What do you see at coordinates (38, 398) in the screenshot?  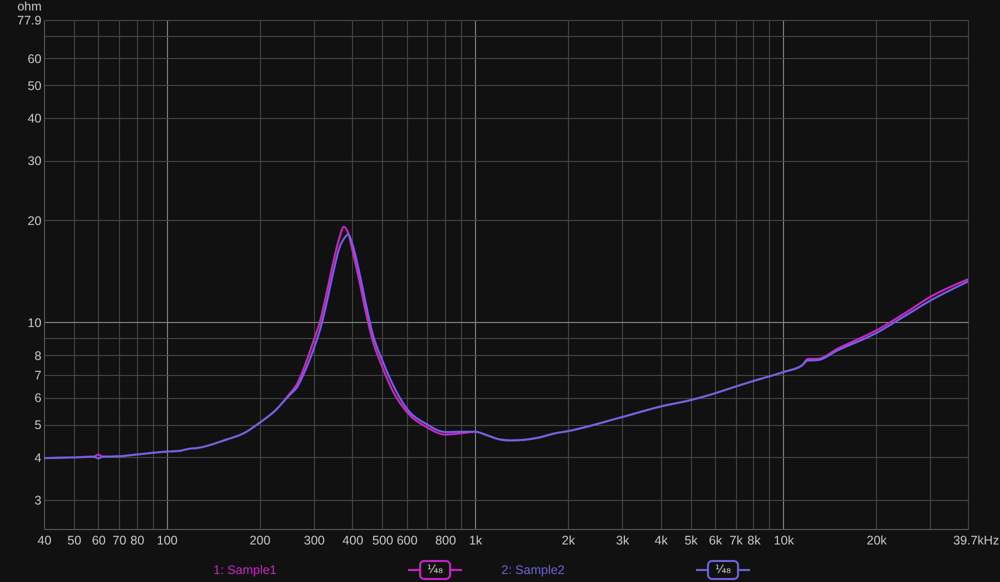 I see `y-tick-label: 6` at bounding box center [38, 398].